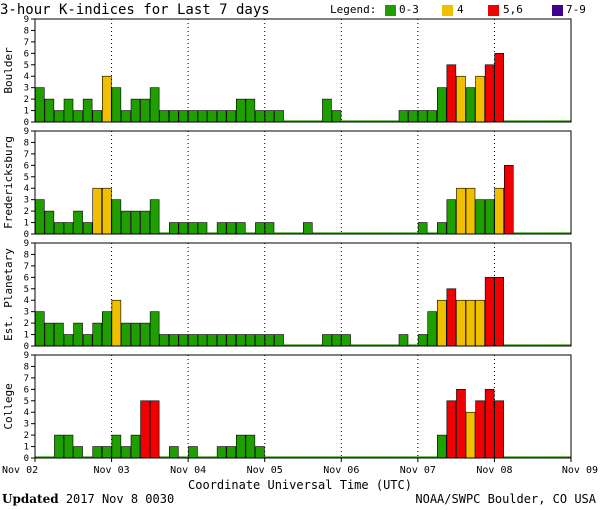 The width and height of the screenshot is (600, 510). What do you see at coordinates (513, 9) in the screenshot?
I see `legend-item-5-6: 5,6` at bounding box center [513, 9].